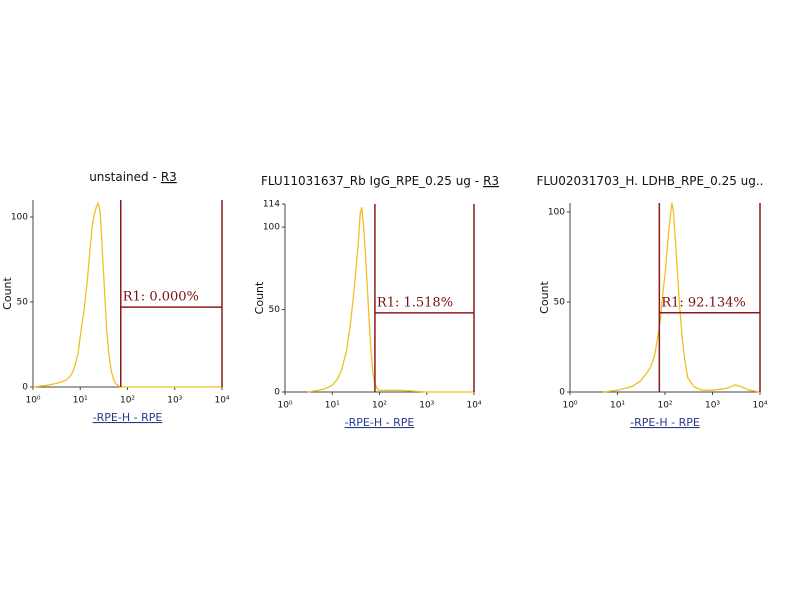 This screenshot has height=600, width=800. What do you see at coordinates (370, 181) in the screenshot?
I see `title-text: FLU11031637_Rb IgG_RPE_0.25 ug -` at bounding box center [370, 181].